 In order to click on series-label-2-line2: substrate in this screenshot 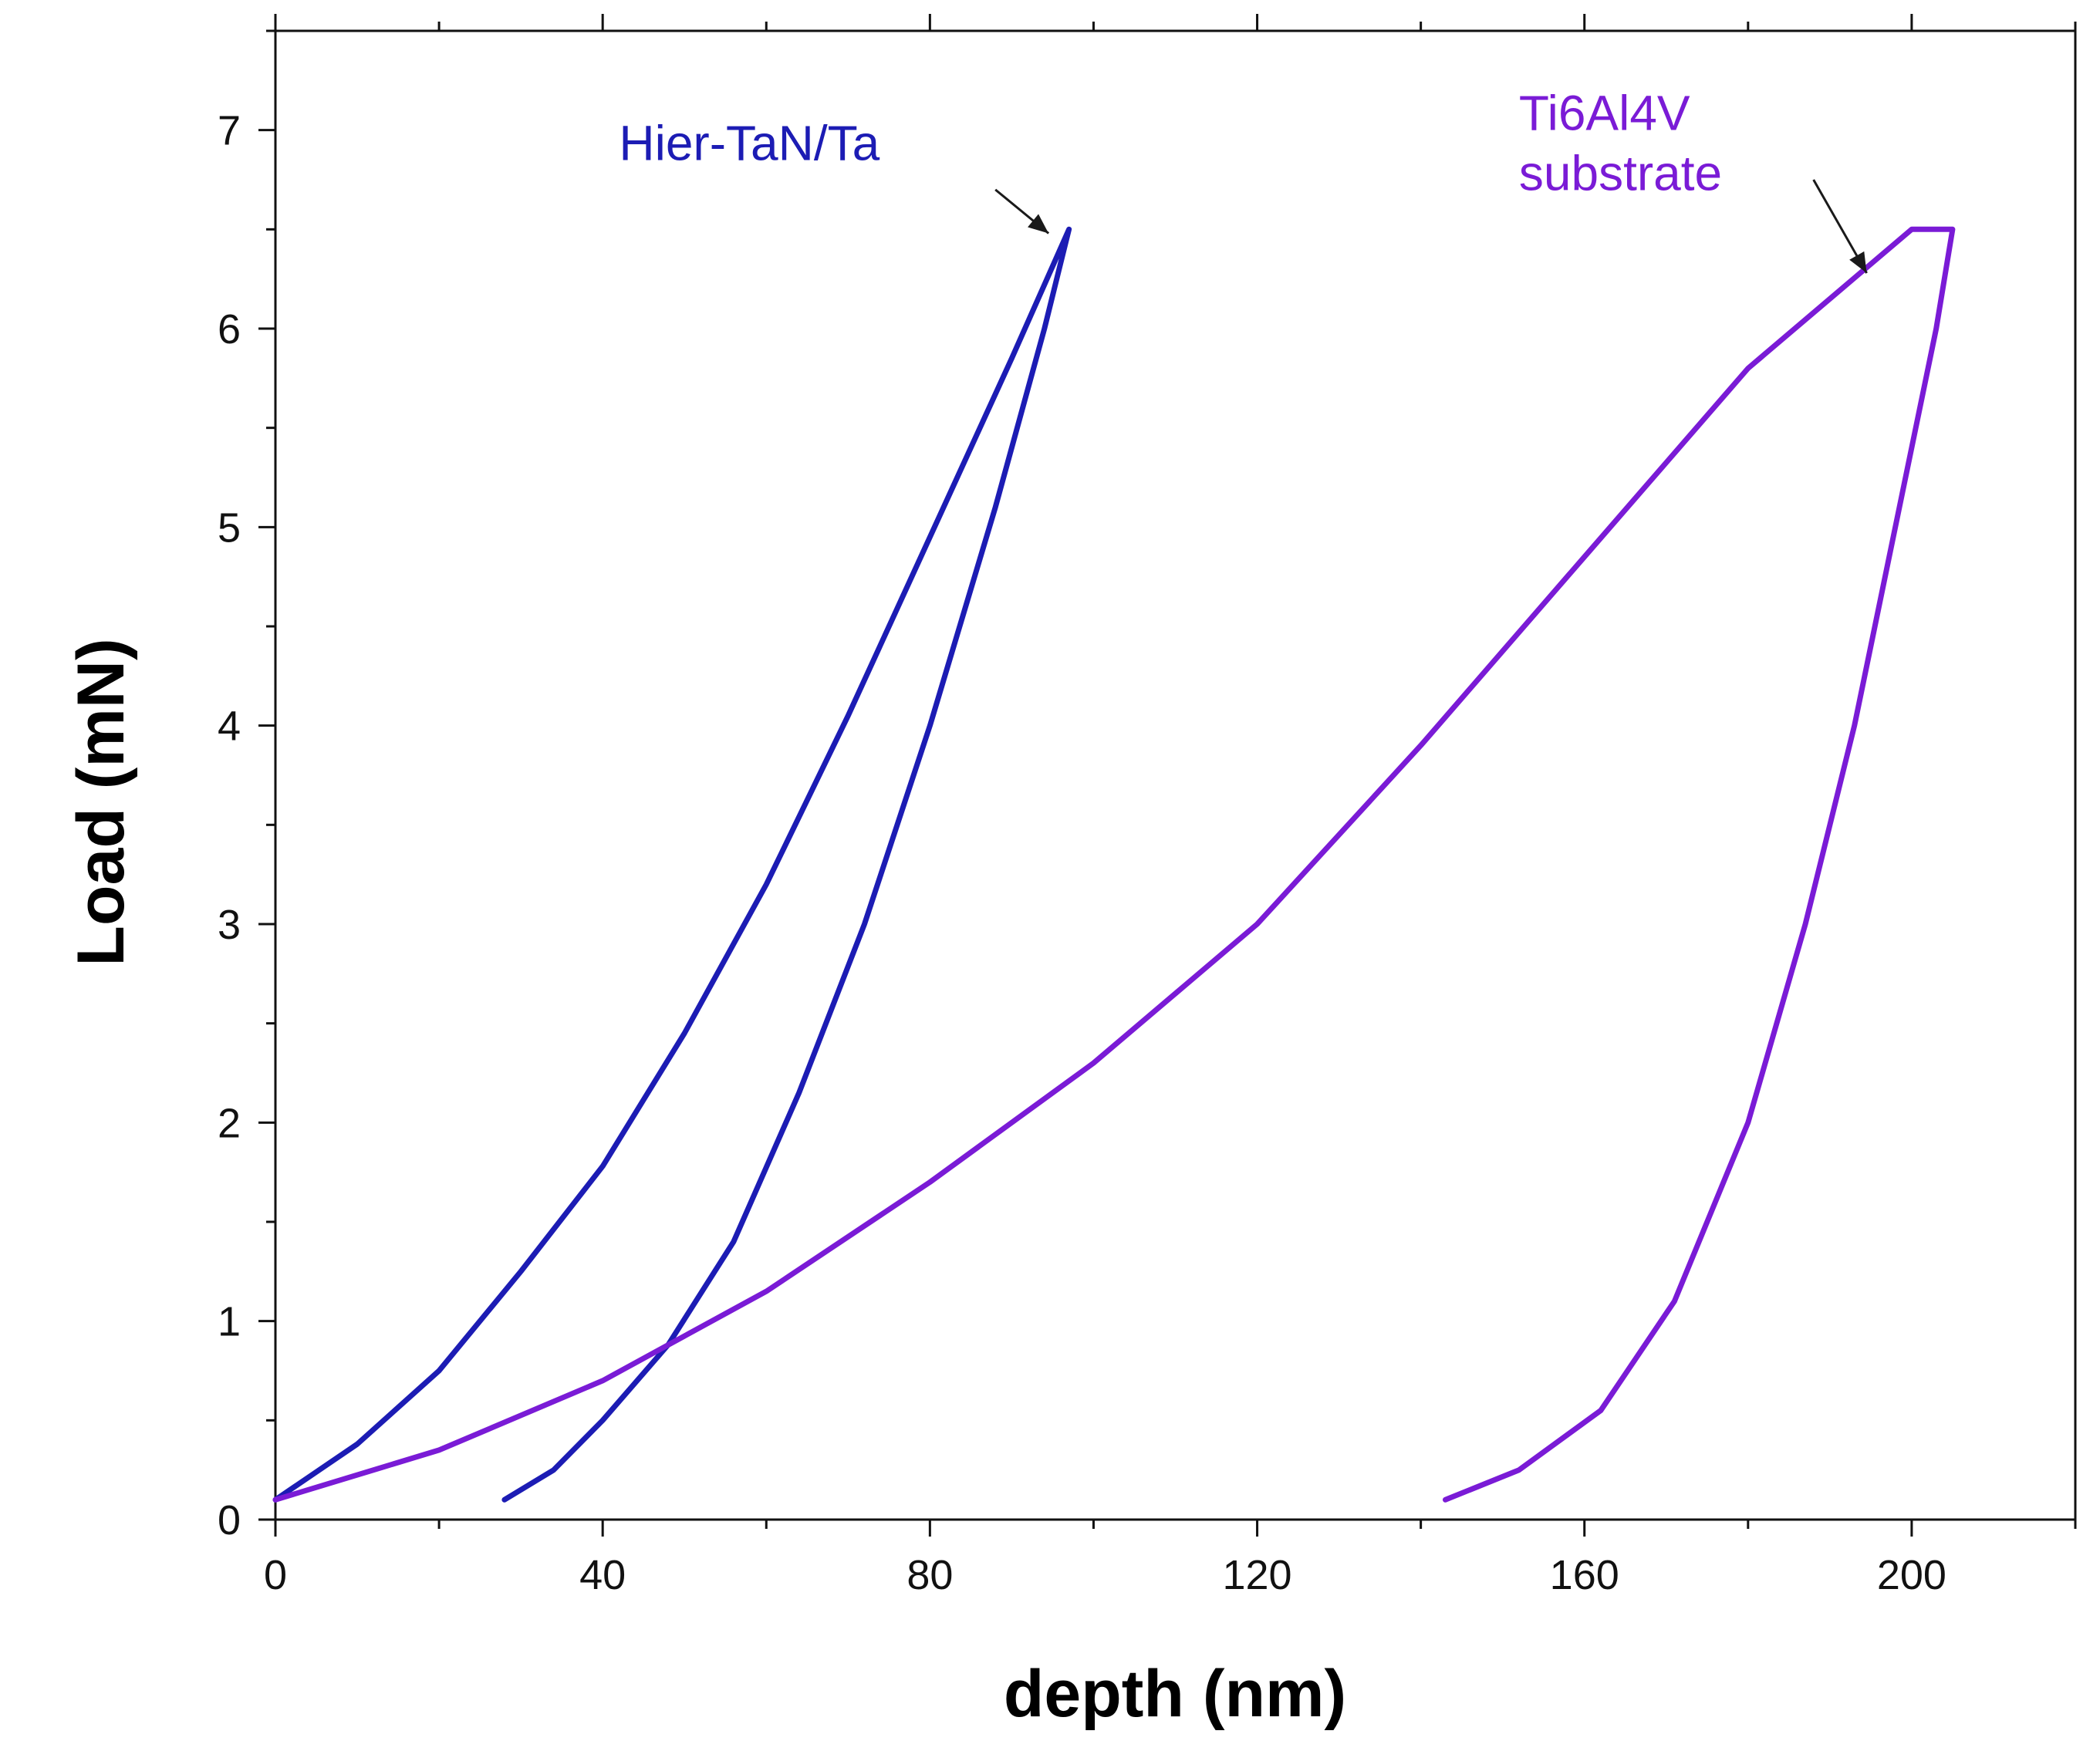, I will do `click(1620, 173)`.